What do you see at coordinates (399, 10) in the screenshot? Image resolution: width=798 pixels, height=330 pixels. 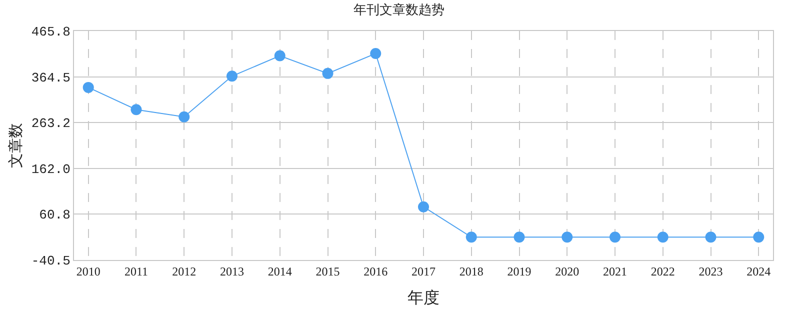 I see `chart-title: 年刊文章数趋势` at bounding box center [399, 10].